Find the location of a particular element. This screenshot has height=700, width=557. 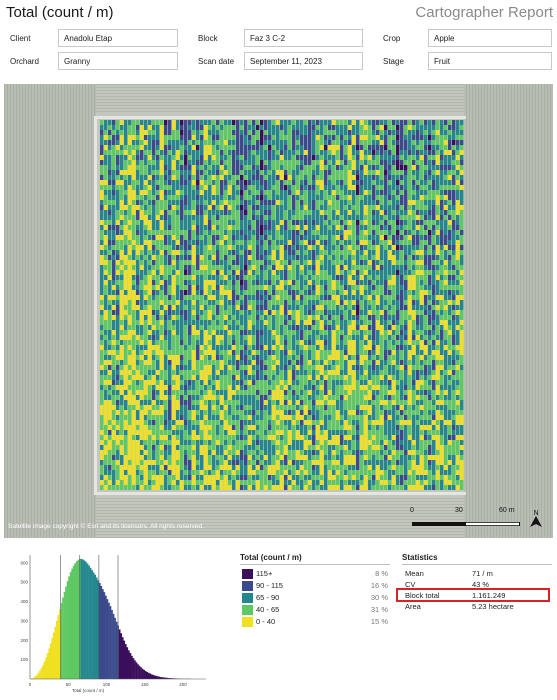

legend-item: 90 - 115 16 % is located at coordinates (315, 586).